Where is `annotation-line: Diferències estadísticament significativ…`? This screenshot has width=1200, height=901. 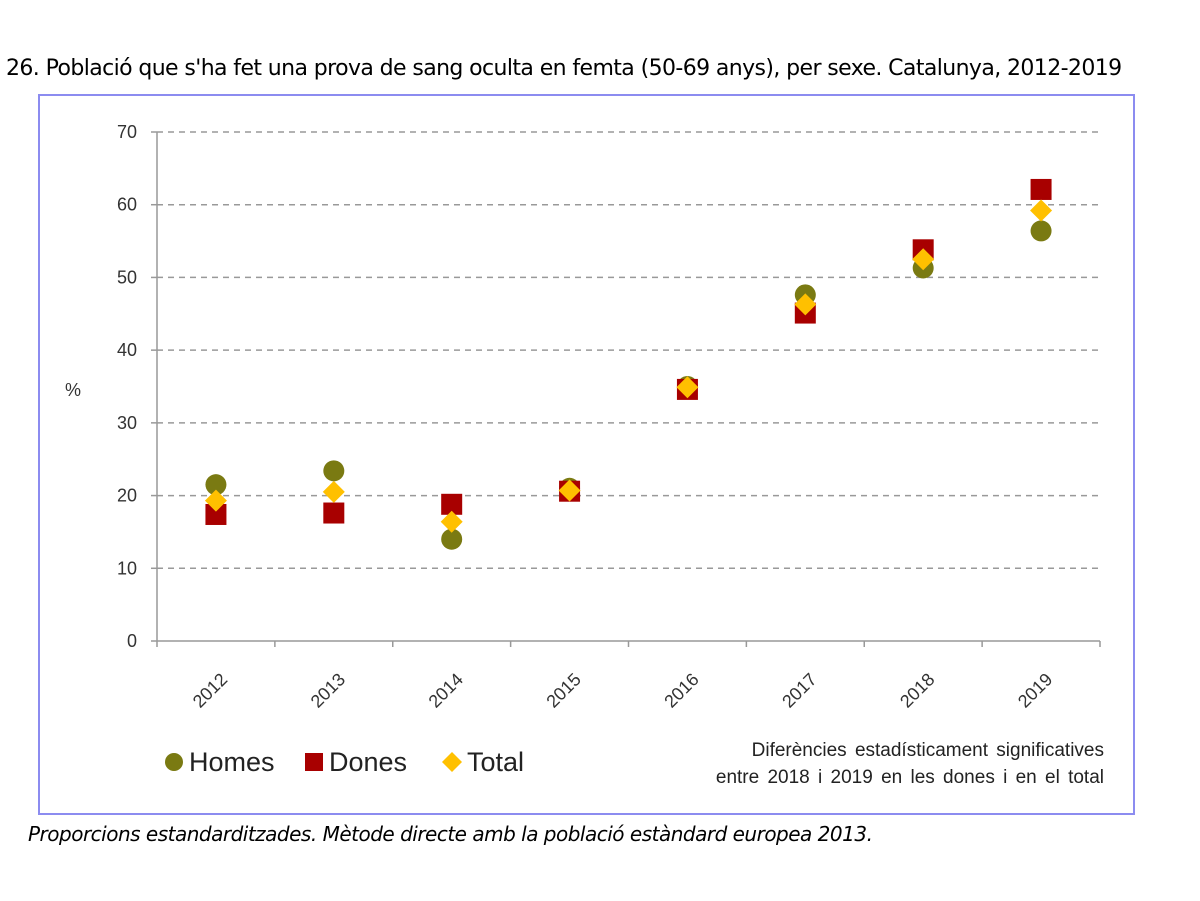 annotation-line: Diferències estadísticament significativ… is located at coordinates (928, 750).